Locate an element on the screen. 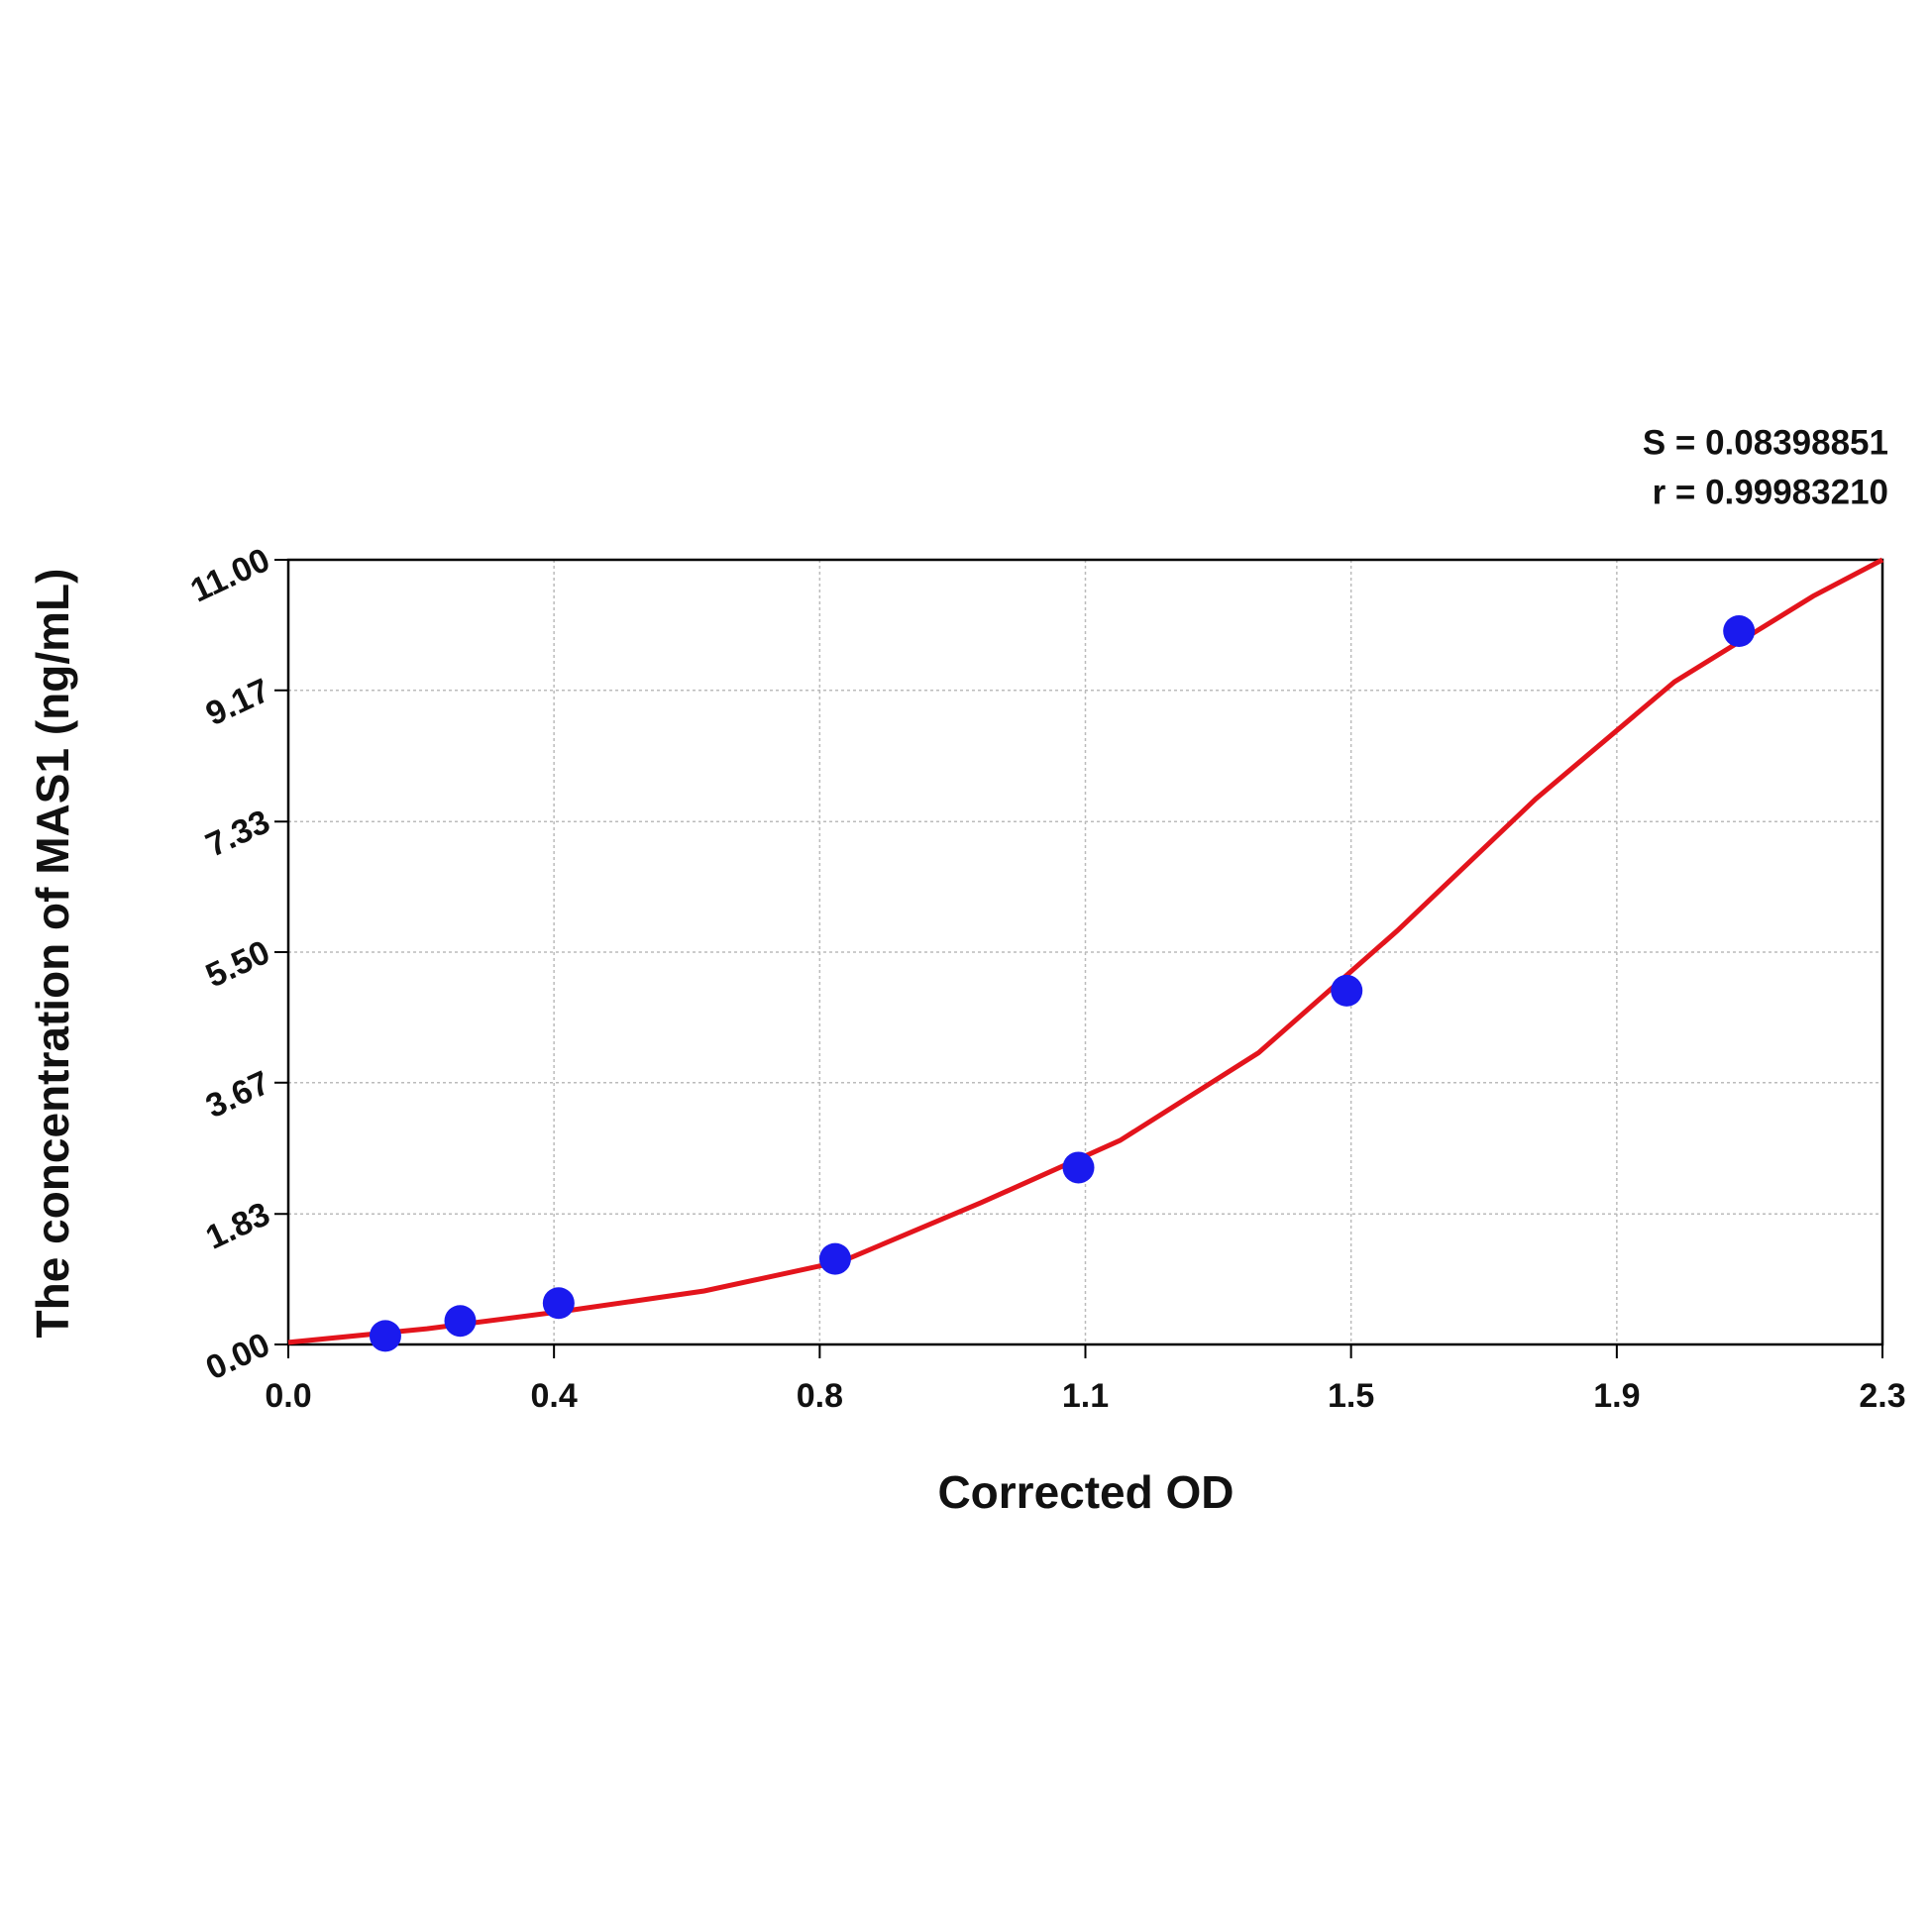 This screenshot has height=1932, width=1932. x-tick-label: 2.3 is located at coordinates (1882, 1396).